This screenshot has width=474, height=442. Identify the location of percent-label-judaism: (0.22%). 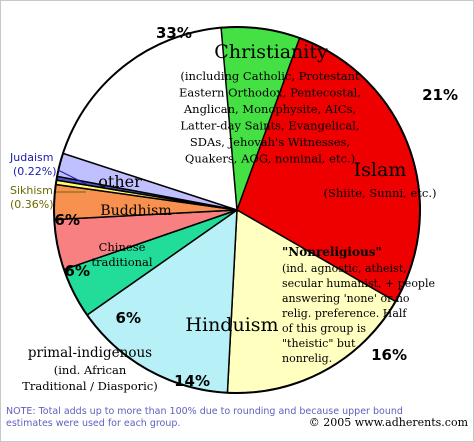
(35, 171).